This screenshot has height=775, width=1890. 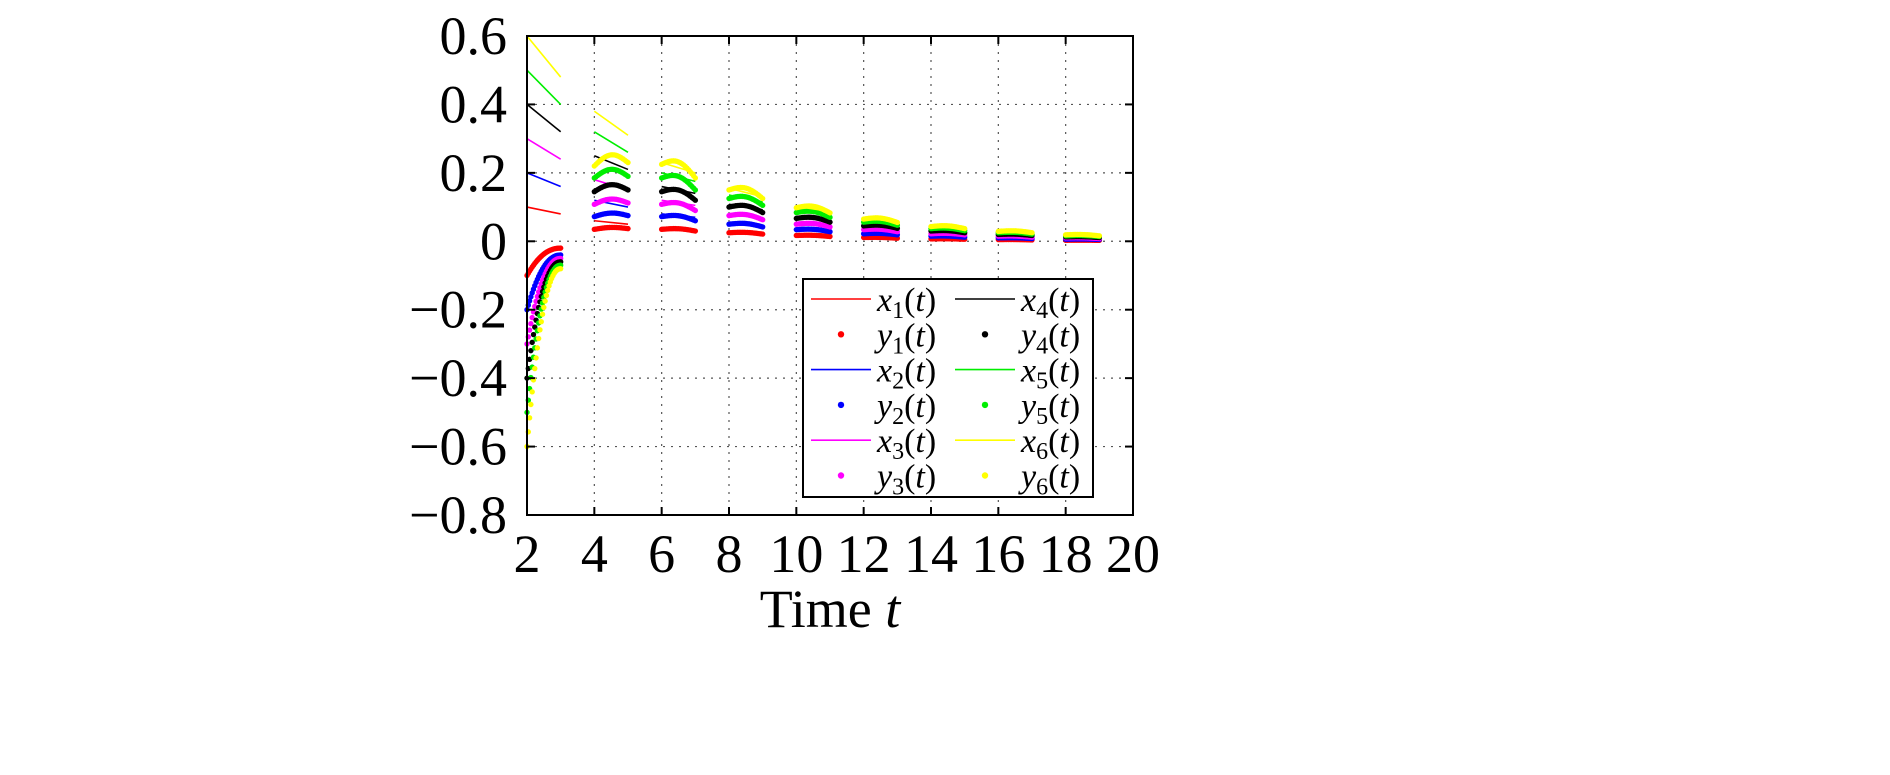 What do you see at coordinates (474, 36) in the screenshot?
I see `y-tick-label: 0.6` at bounding box center [474, 36].